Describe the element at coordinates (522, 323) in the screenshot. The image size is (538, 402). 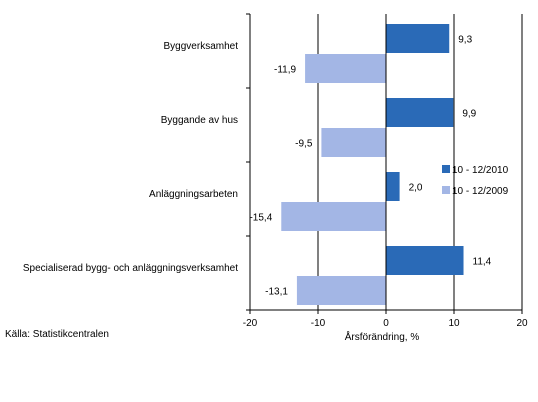
I see `x-tick-label: 20` at that location.